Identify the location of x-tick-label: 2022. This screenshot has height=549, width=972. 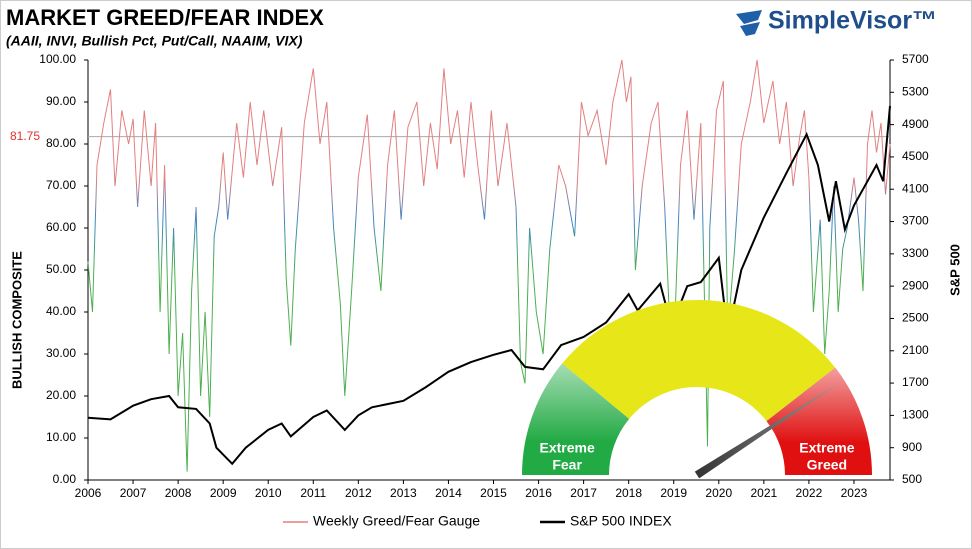
(809, 493).